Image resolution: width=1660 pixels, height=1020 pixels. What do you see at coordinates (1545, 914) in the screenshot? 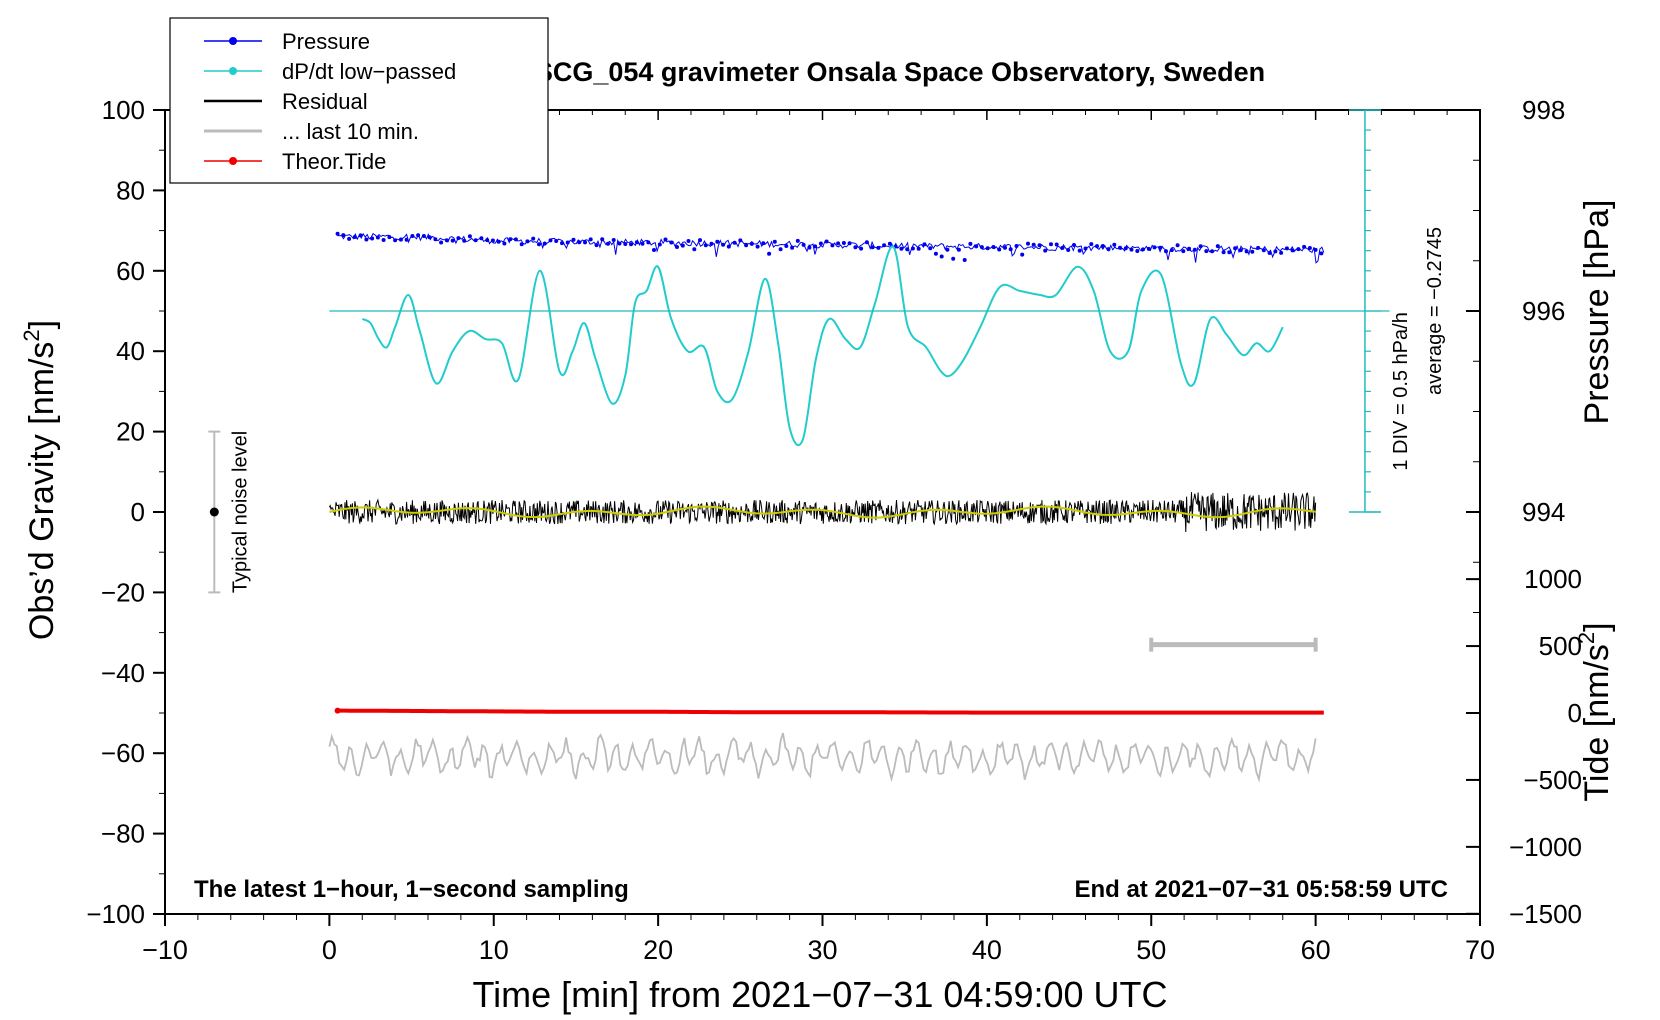
I see `tide-tick-label: −1500` at bounding box center [1545, 914].